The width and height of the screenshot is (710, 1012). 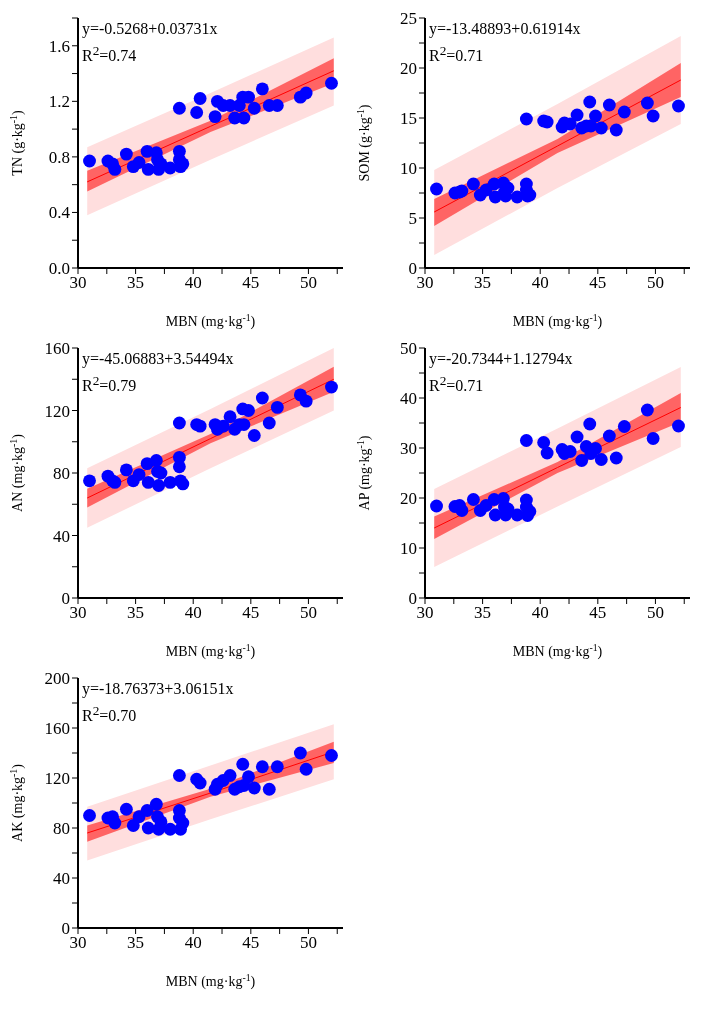 I want to click on y-tick-label: 0.0, so click(x=59, y=269).